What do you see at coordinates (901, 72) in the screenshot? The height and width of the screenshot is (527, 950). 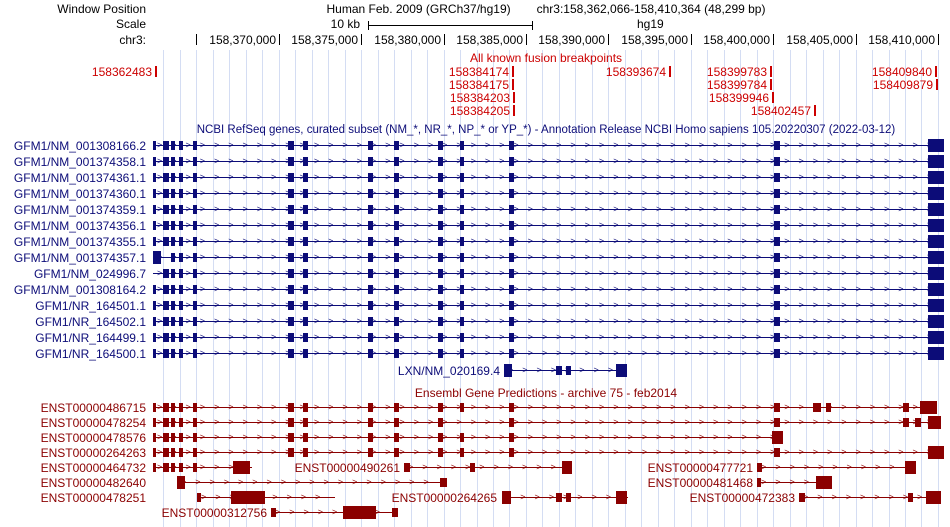 I see `breakpoint-label: 158409840` at bounding box center [901, 72].